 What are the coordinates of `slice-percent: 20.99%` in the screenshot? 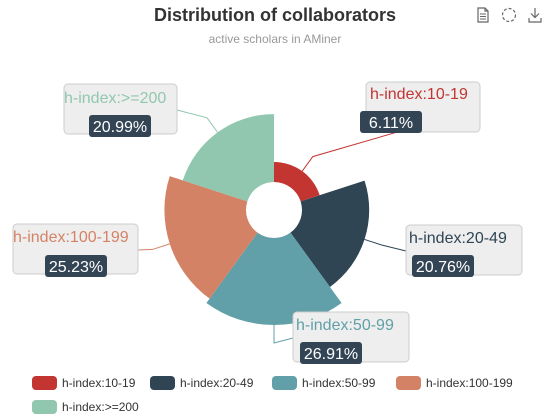 It's located at (120, 127).